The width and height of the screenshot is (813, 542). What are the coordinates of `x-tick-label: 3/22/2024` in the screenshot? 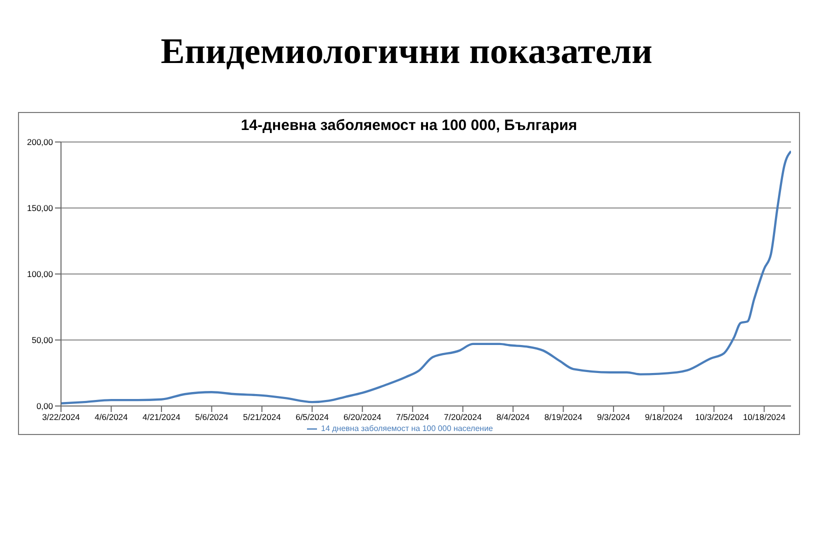 It's located at (61, 417).